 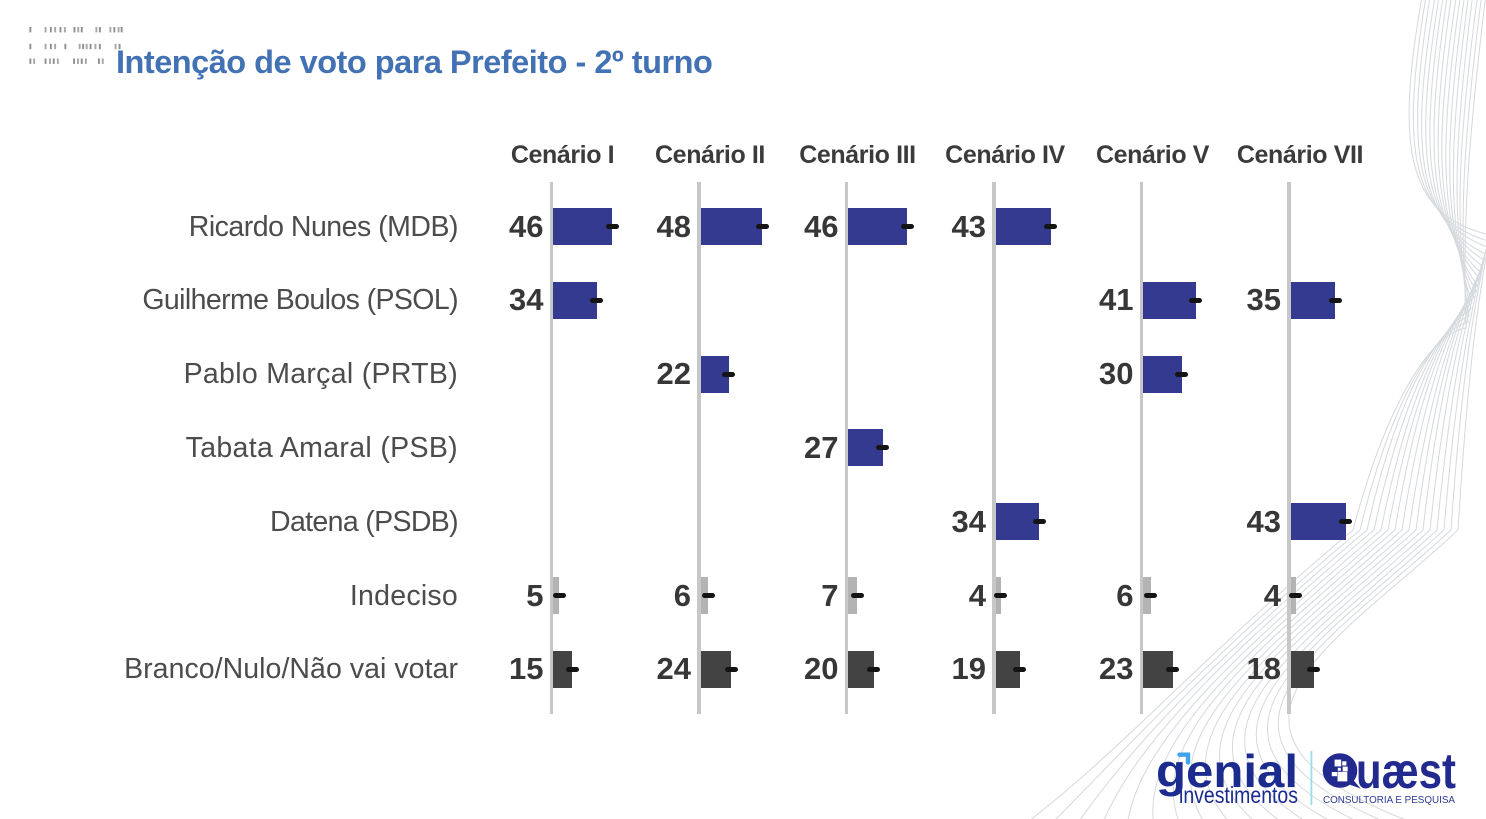 What do you see at coordinates (1389, 800) in the screenshot?
I see `svg-text: CONSULTORIA E PESQUISA` at bounding box center [1389, 800].